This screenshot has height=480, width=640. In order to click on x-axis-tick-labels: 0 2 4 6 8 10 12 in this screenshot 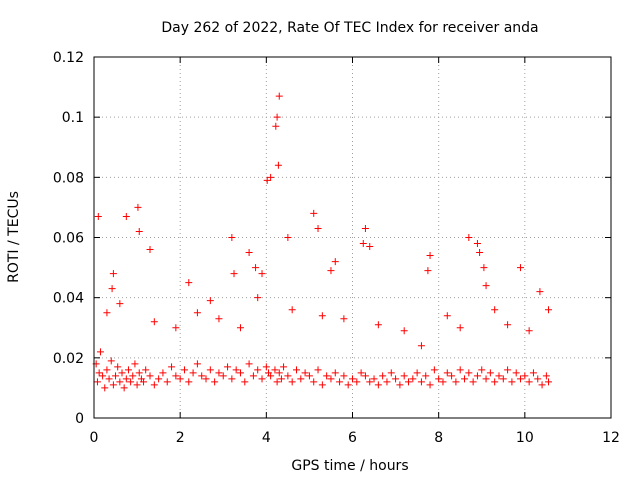, I will do `click(355, 438)`.